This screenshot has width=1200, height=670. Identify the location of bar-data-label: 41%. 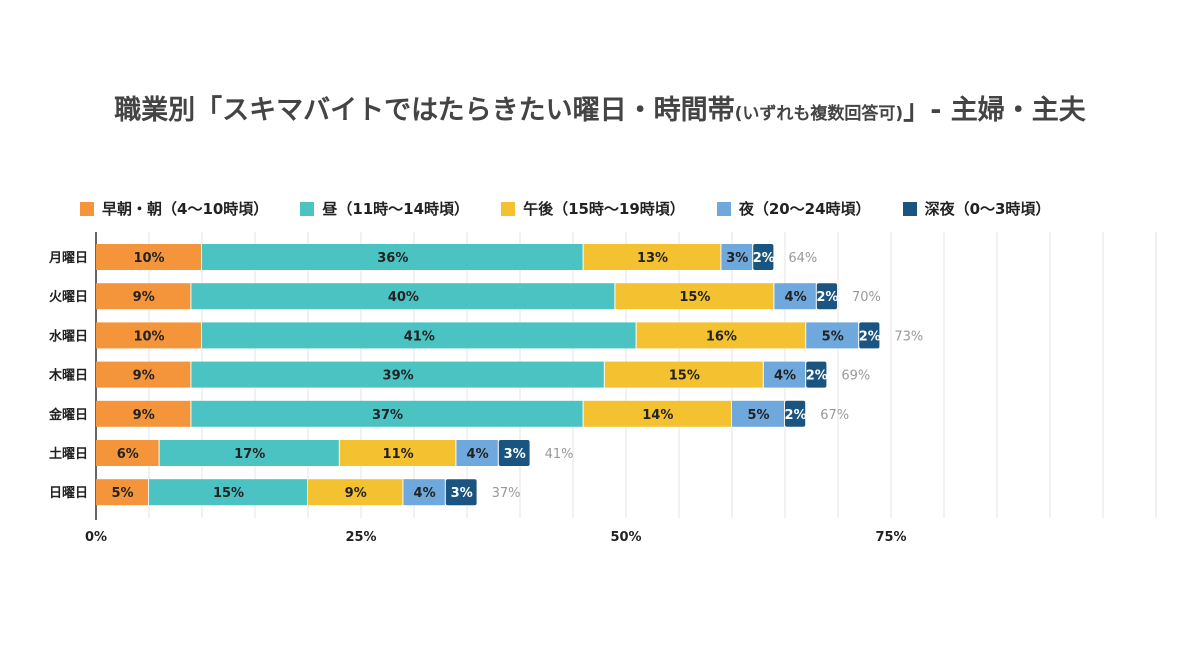
(419, 336).